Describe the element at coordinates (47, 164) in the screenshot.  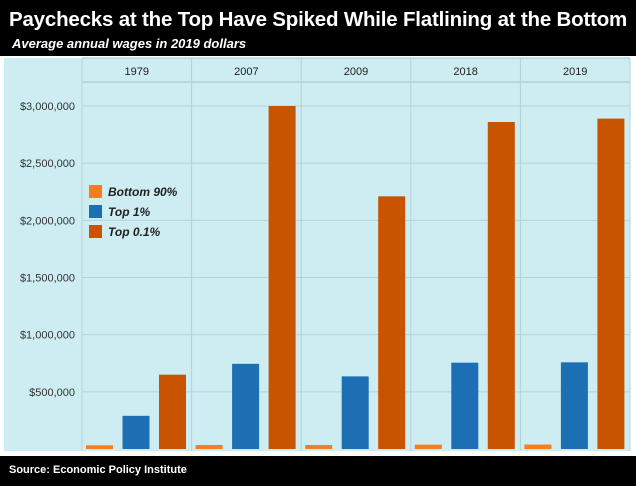
I see `y-tick-label: $2,500,000` at that location.